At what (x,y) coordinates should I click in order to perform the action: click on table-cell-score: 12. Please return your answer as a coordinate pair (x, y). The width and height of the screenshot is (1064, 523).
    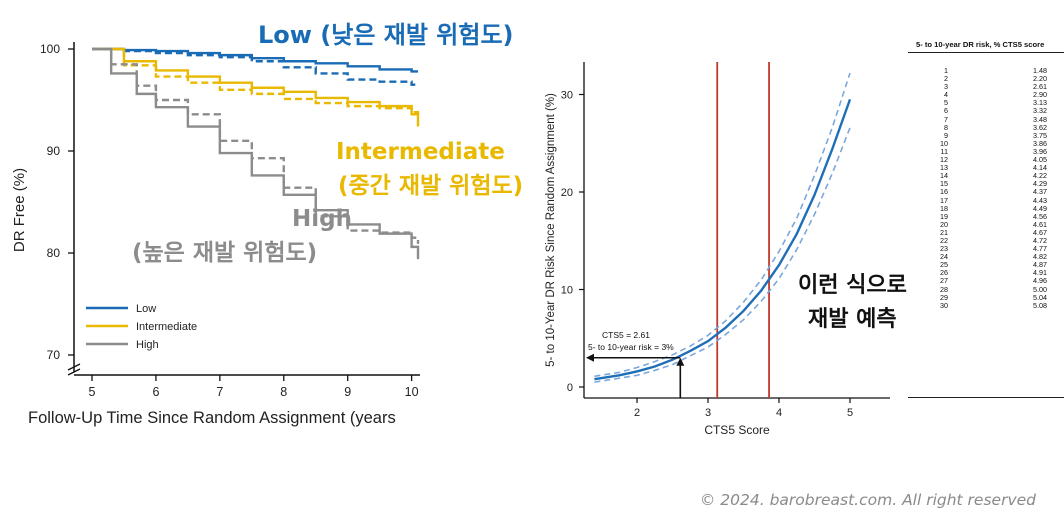
    Looking at the image, I should click on (944, 160).